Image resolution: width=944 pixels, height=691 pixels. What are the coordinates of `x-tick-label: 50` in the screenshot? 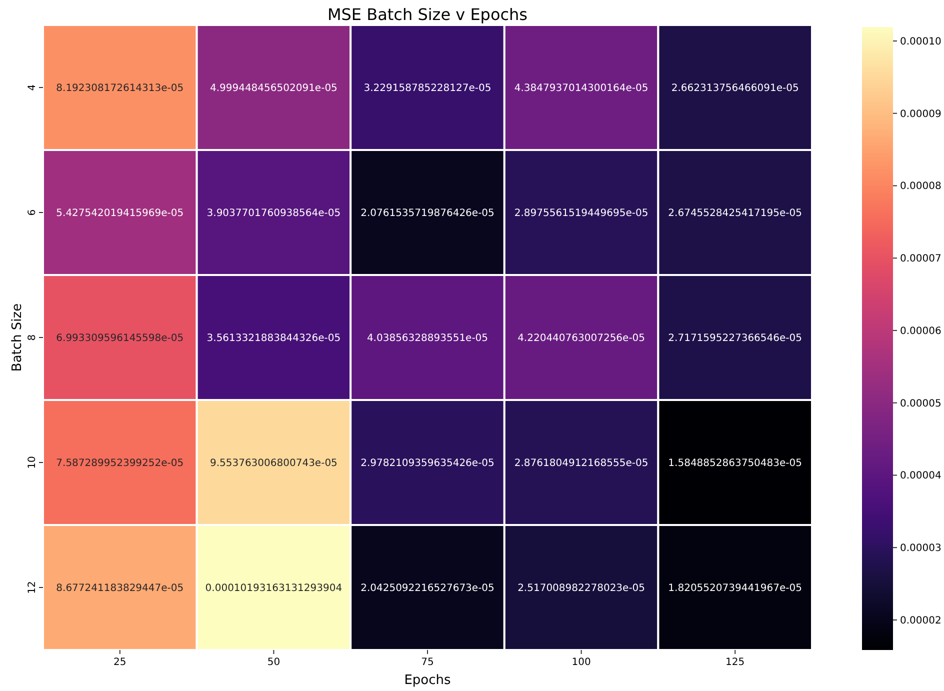 It's located at (273, 662).